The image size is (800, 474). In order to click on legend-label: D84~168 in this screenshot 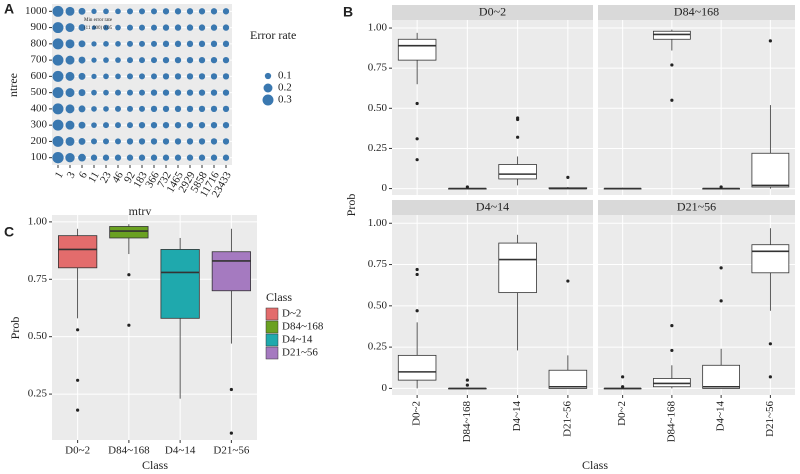, I will do `click(303, 327)`.